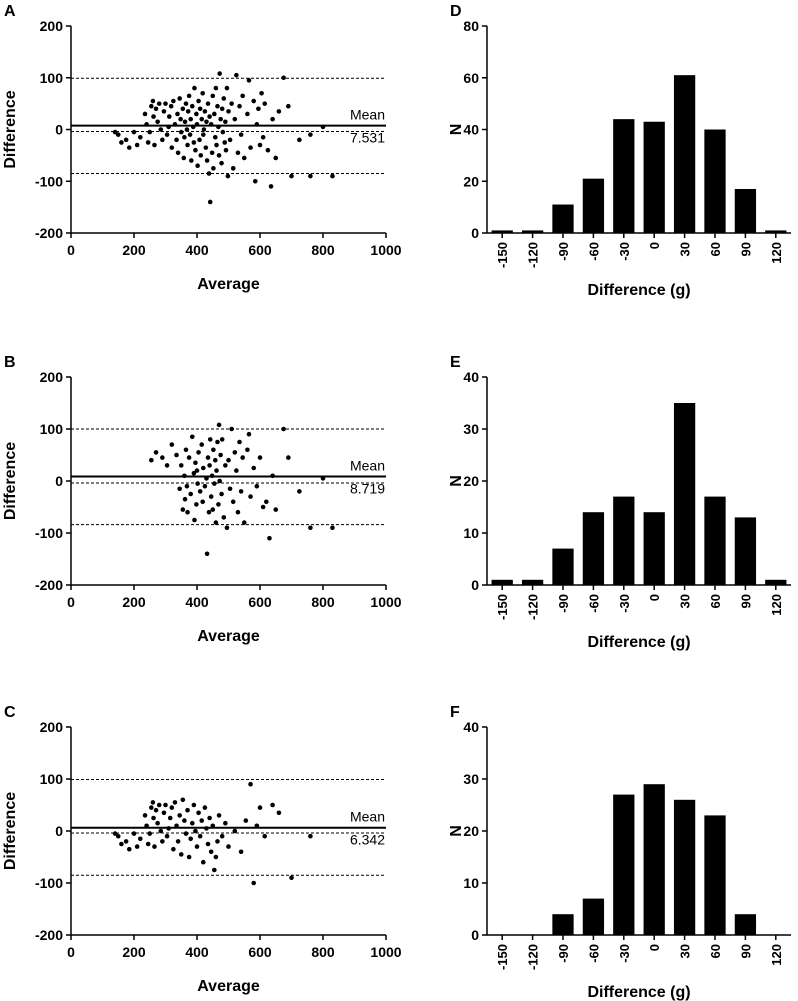 This screenshot has height=1001, width=798. What do you see at coordinates (228, 284) in the screenshot?
I see `x-axis-label: Average` at bounding box center [228, 284].